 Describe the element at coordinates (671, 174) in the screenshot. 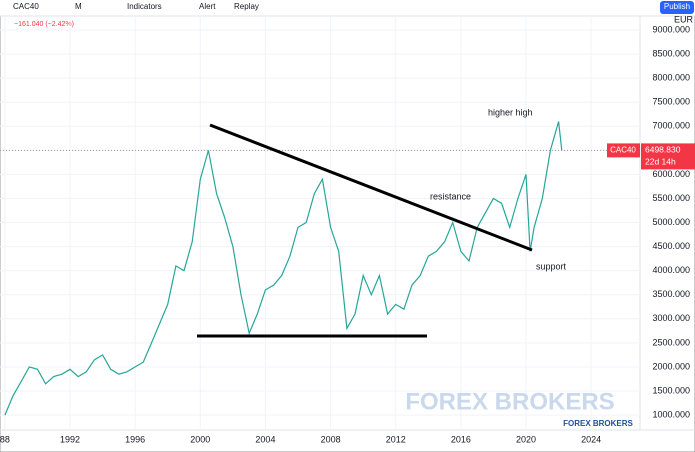

I see `y-tick-label: 6000.000` at that location.